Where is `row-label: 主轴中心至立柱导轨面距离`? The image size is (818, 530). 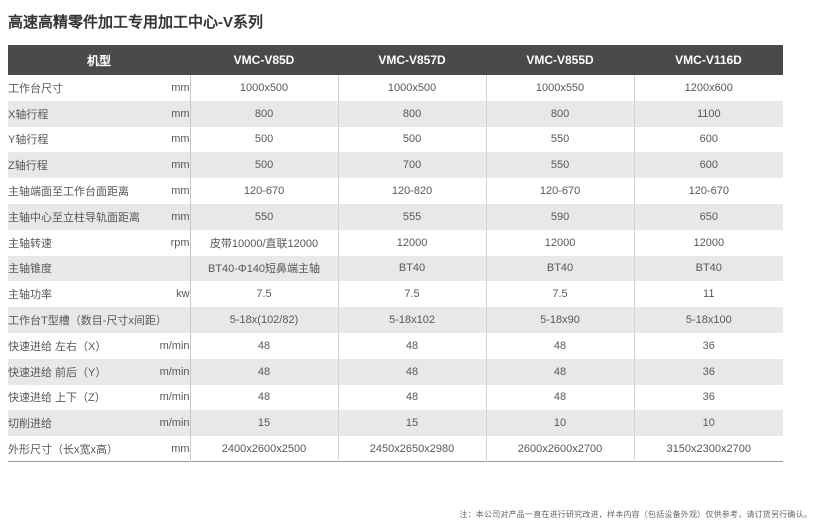
row-label: 主轴中心至立柱导轨面距离 is located at coordinates (79, 216).